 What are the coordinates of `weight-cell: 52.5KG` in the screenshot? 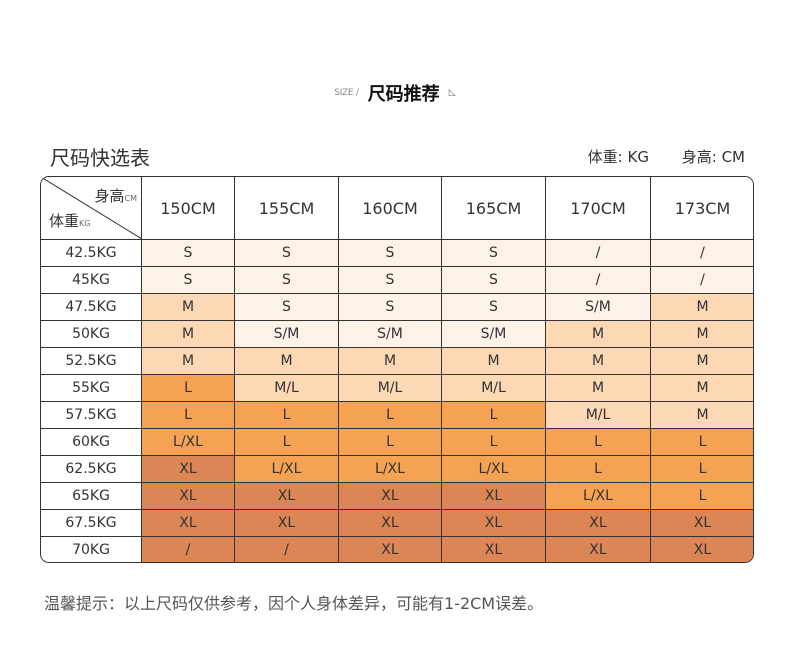 It's located at (91, 361).